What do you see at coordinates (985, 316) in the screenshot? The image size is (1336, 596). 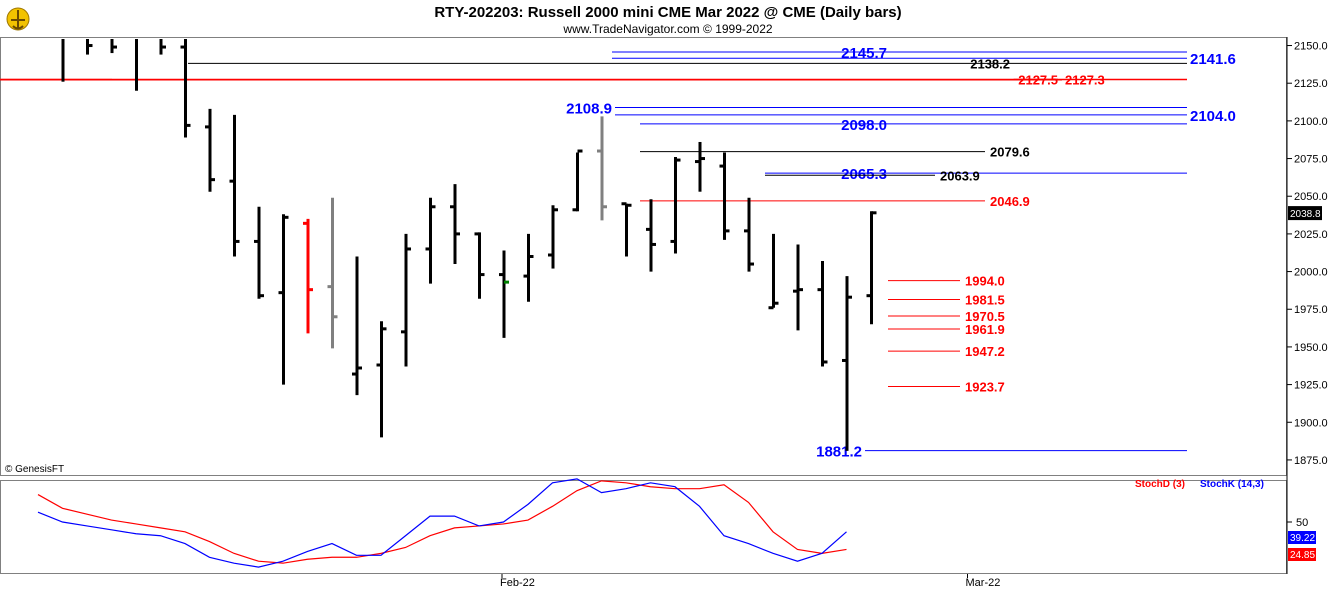 I see `level-label: 1970.5` at bounding box center [985, 316].